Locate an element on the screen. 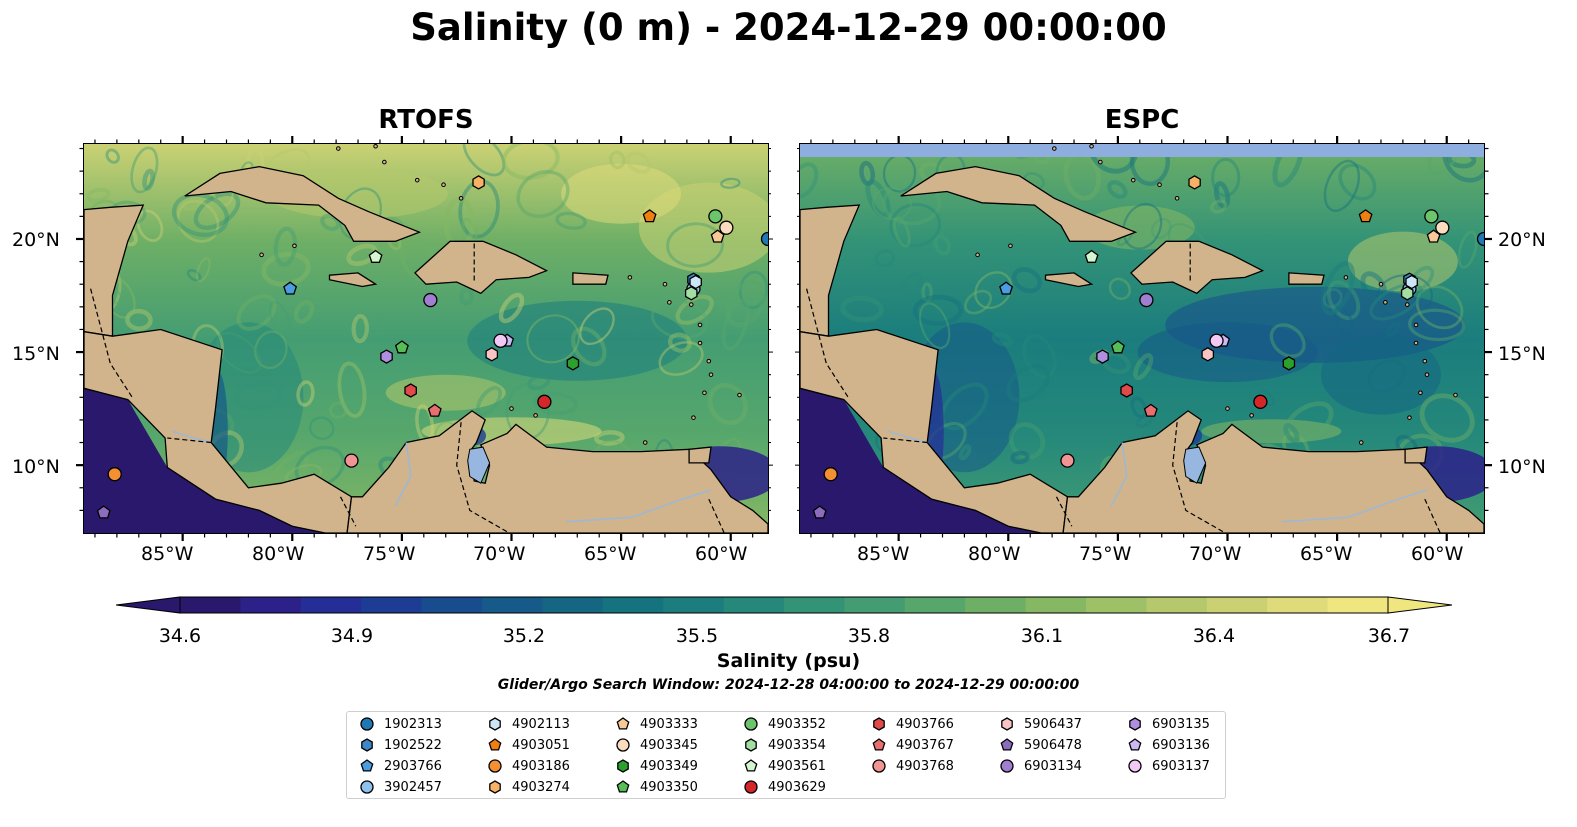 This screenshot has height=827, width=1577. landmass-hispaniola is located at coordinates (1197, 267).